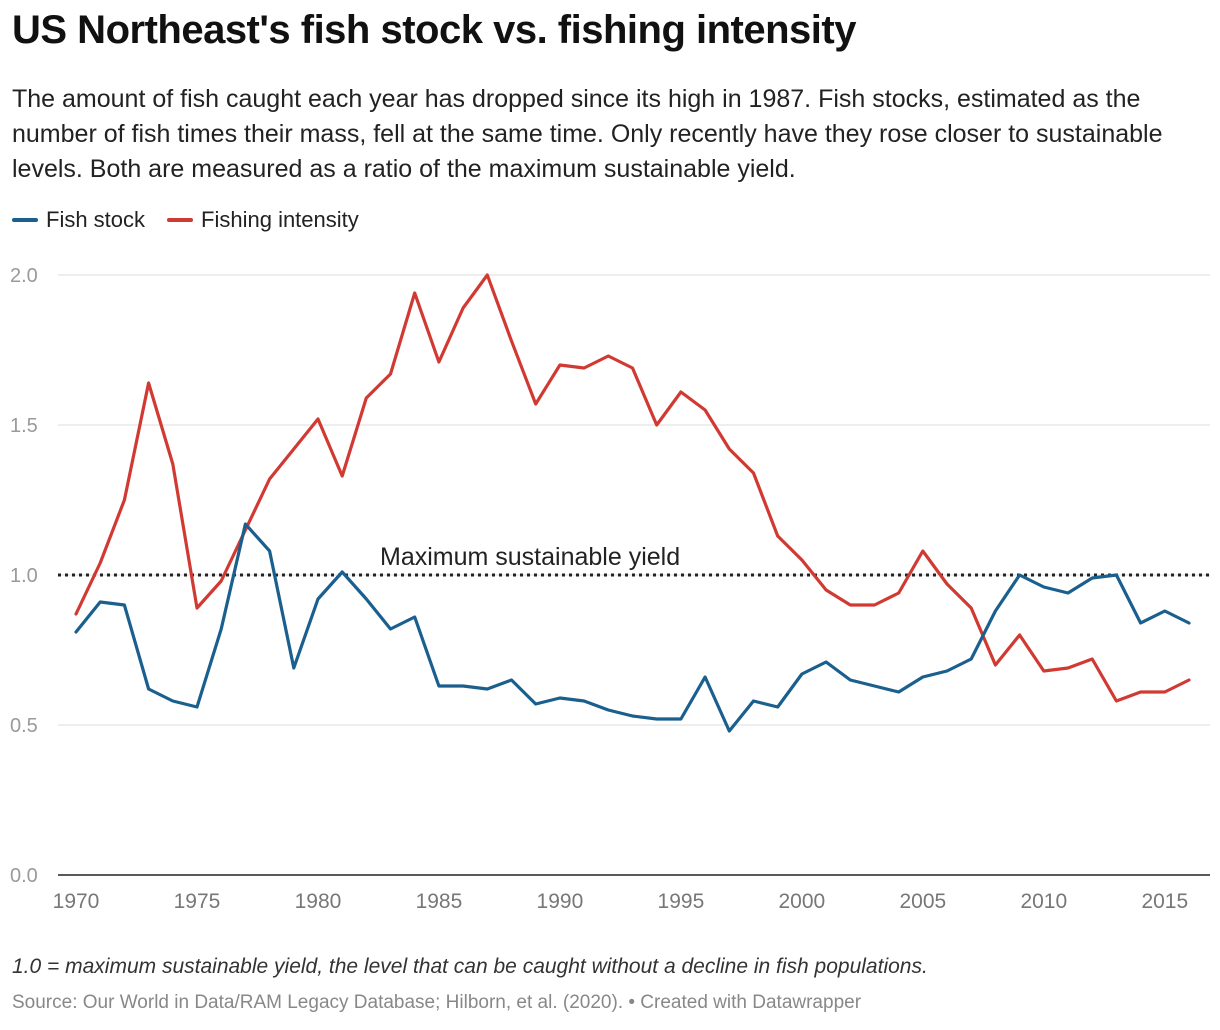 This screenshot has height=1030, width=1220. Describe the element at coordinates (197, 901) in the screenshot. I see `x-tick-label: 1975` at that location.